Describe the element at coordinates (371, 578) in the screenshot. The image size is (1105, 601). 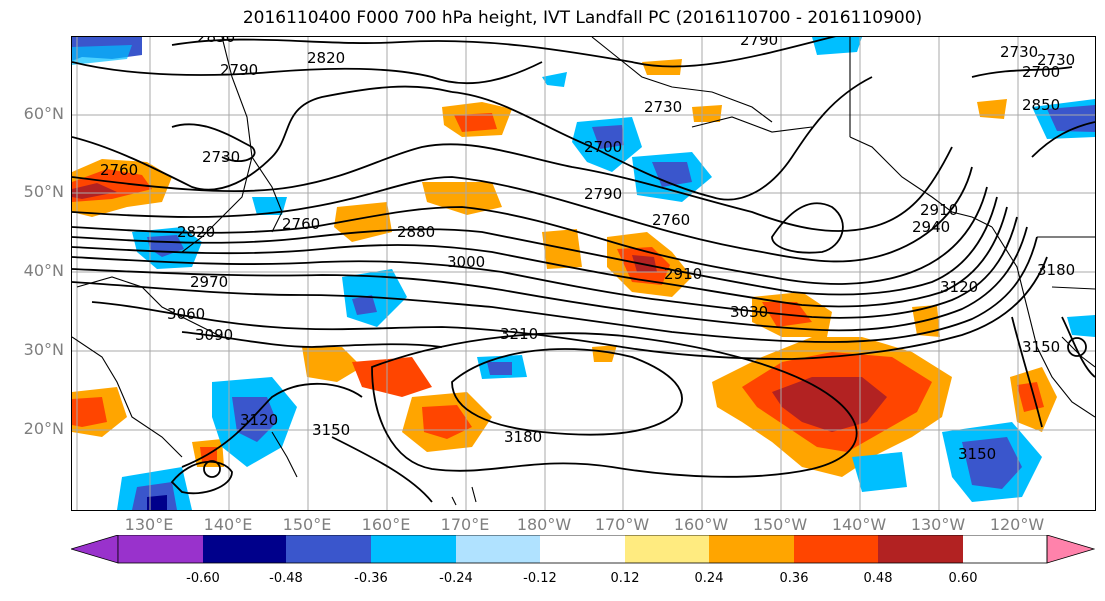
I see `colorbar-tick: -0.36` at that location.